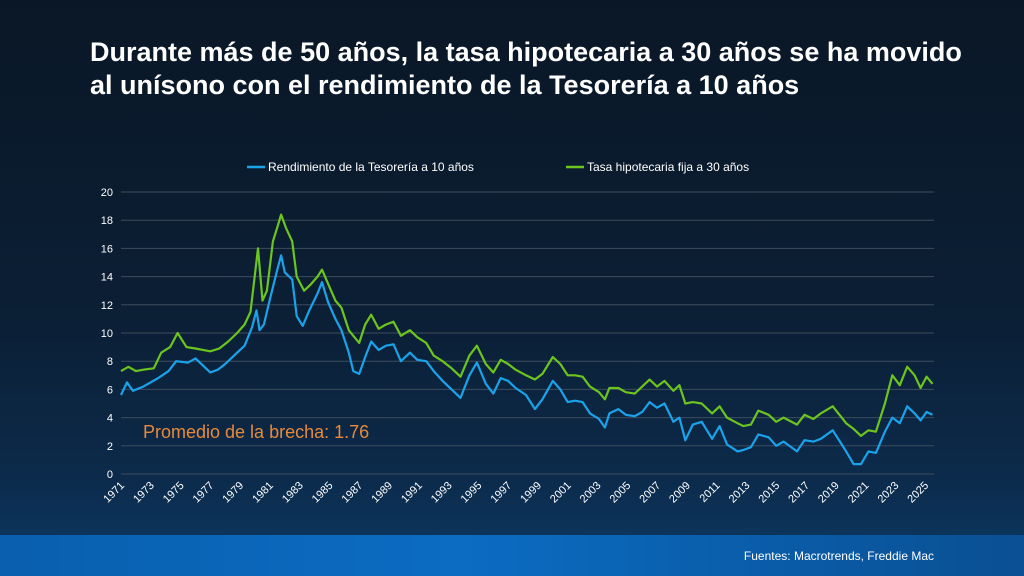  I want to click on x-tick-label: 2001, so click(561, 493).